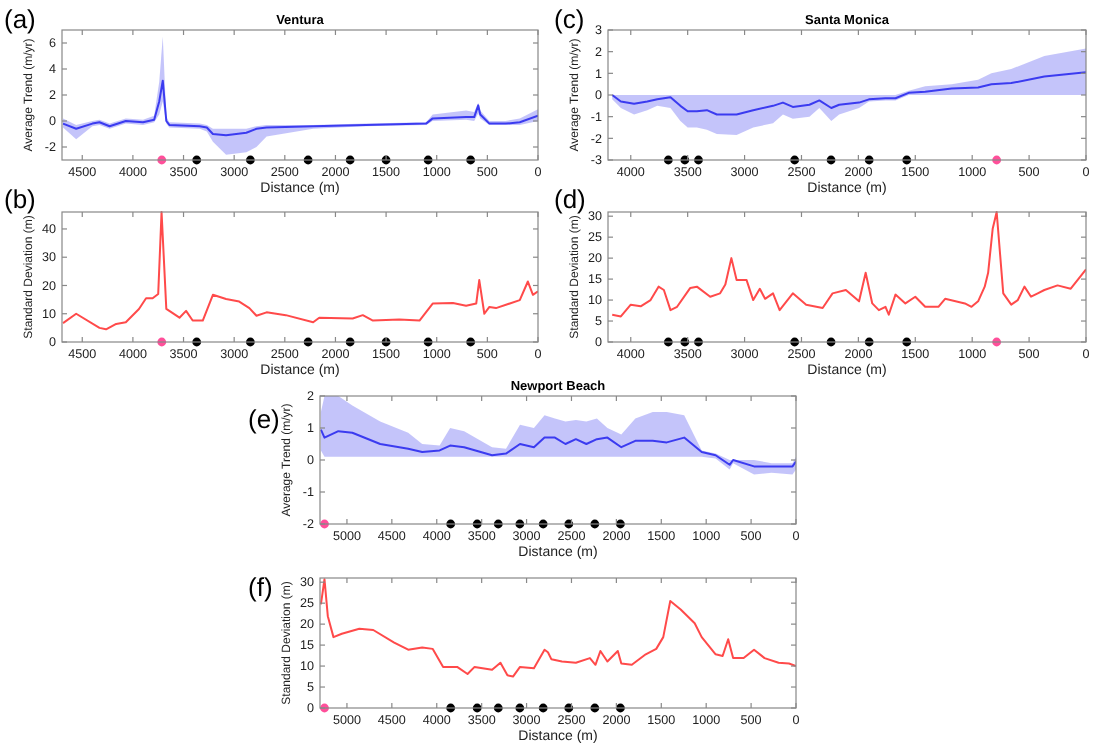  What do you see at coordinates (20, 19) in the screenshot?
I see `text: (a)` at bounding box center [20, 19].